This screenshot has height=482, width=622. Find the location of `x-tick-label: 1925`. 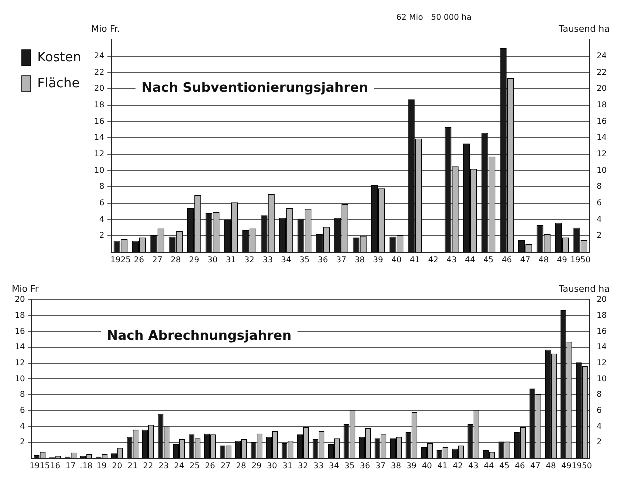

x-tick-label: 1925 is located at coordinates (120, 259).